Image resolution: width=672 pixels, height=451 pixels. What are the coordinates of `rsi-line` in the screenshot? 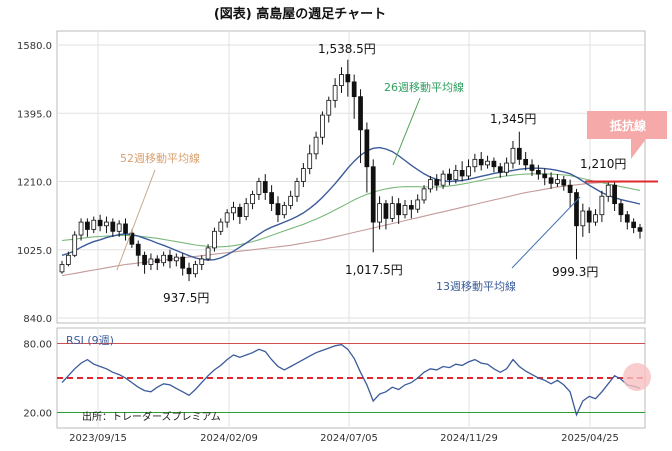 It's located at (351, 380).